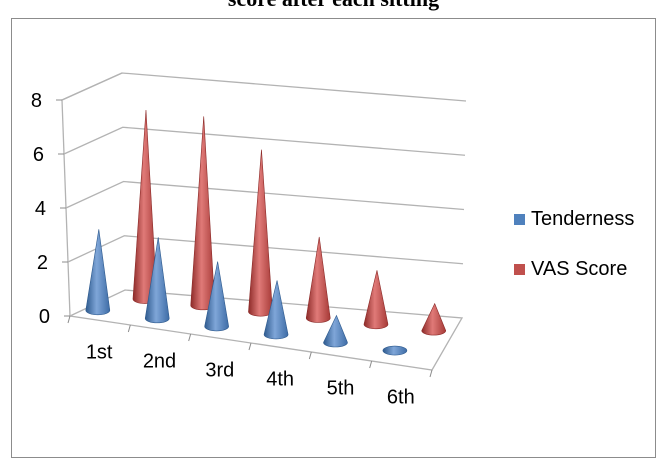 Image resolution: width=667 pixels, height=472 pixels. I want to click on cone-tenderness-1st, so click(98, 272).